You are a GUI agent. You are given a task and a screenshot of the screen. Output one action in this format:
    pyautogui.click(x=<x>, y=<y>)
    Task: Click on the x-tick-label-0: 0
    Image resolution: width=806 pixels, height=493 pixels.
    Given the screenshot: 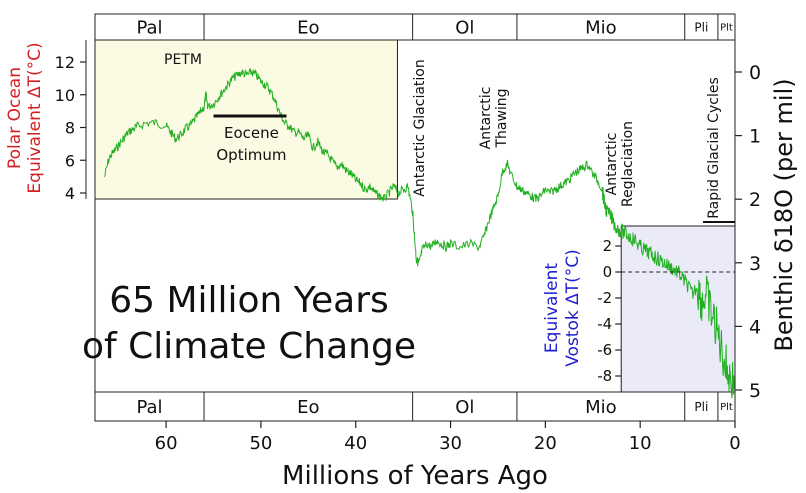 What is the action you would take?
    pyautogui.click(x=734, y=443)
    